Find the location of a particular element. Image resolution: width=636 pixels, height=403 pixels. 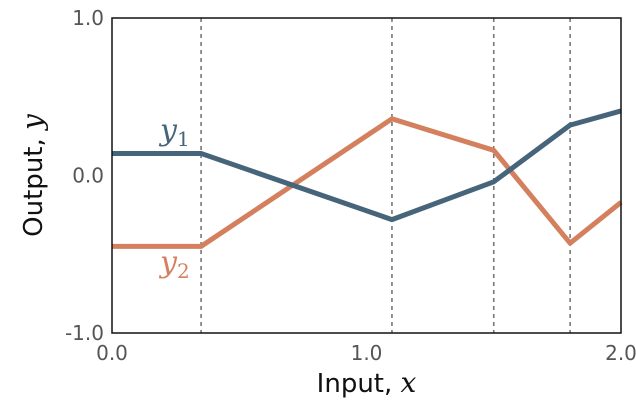

series-label-y1: y1 is located at coordinates (174, 132).